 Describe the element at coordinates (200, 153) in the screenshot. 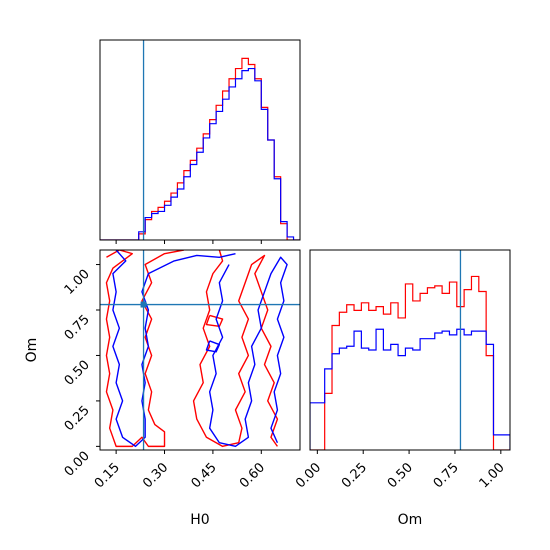

I see `hist-h0-blue-histogram` at that location.